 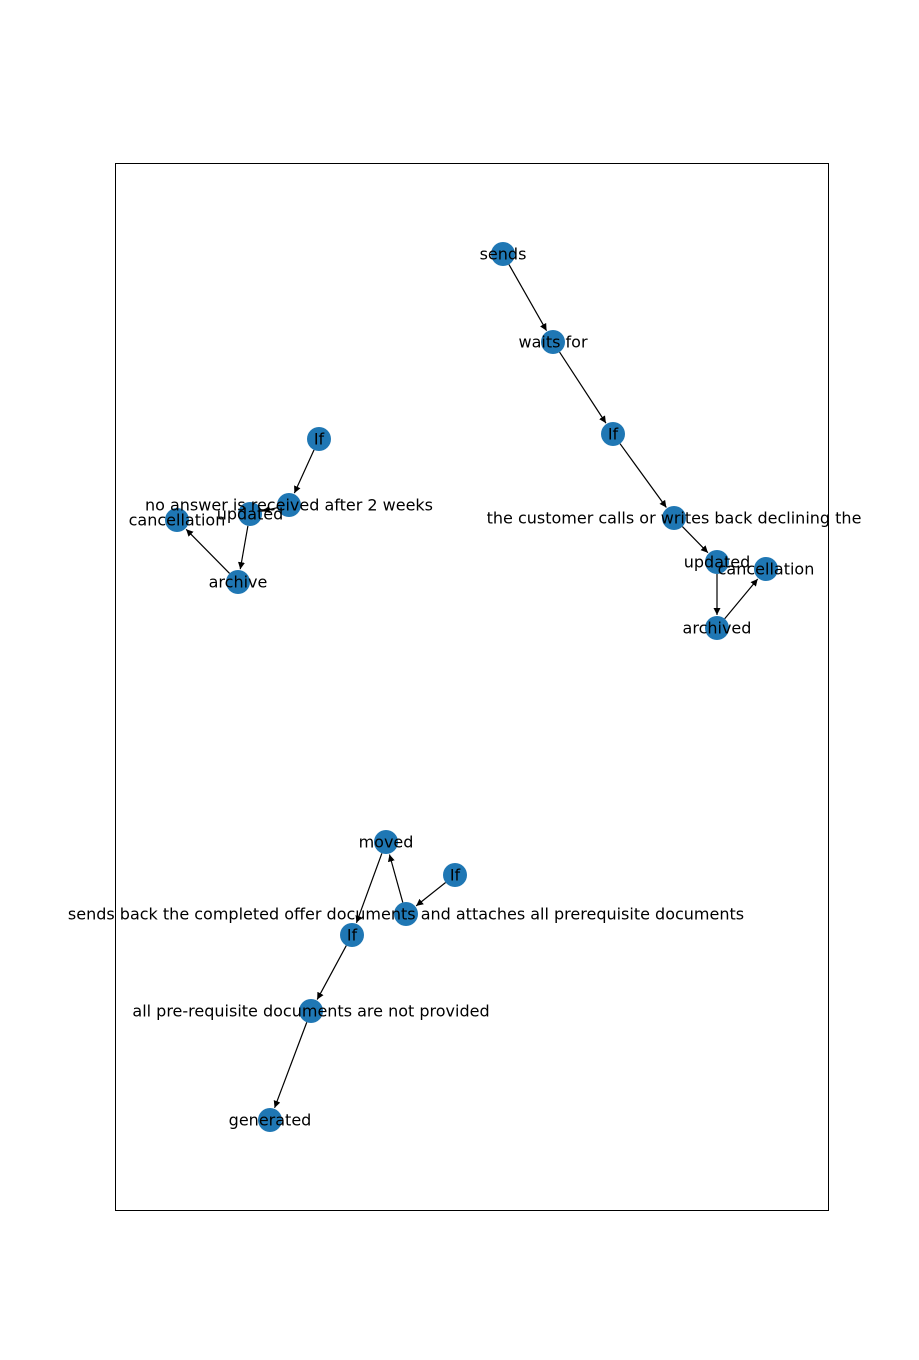 I want to click on node-updated_right, so click(x=717, y=562).